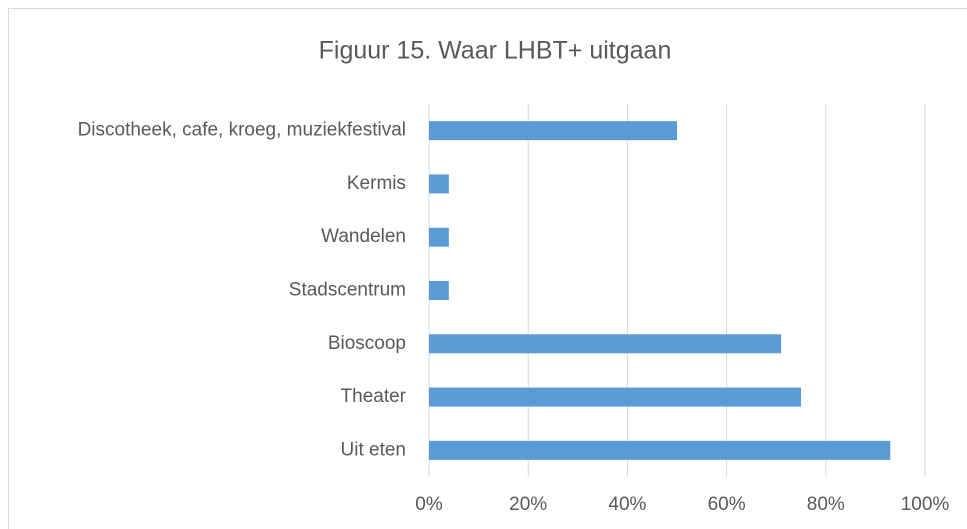 The width and height of the screenshot is (967, 529). I want to click on y-tick-label: Uit eten, so click(373, 449).